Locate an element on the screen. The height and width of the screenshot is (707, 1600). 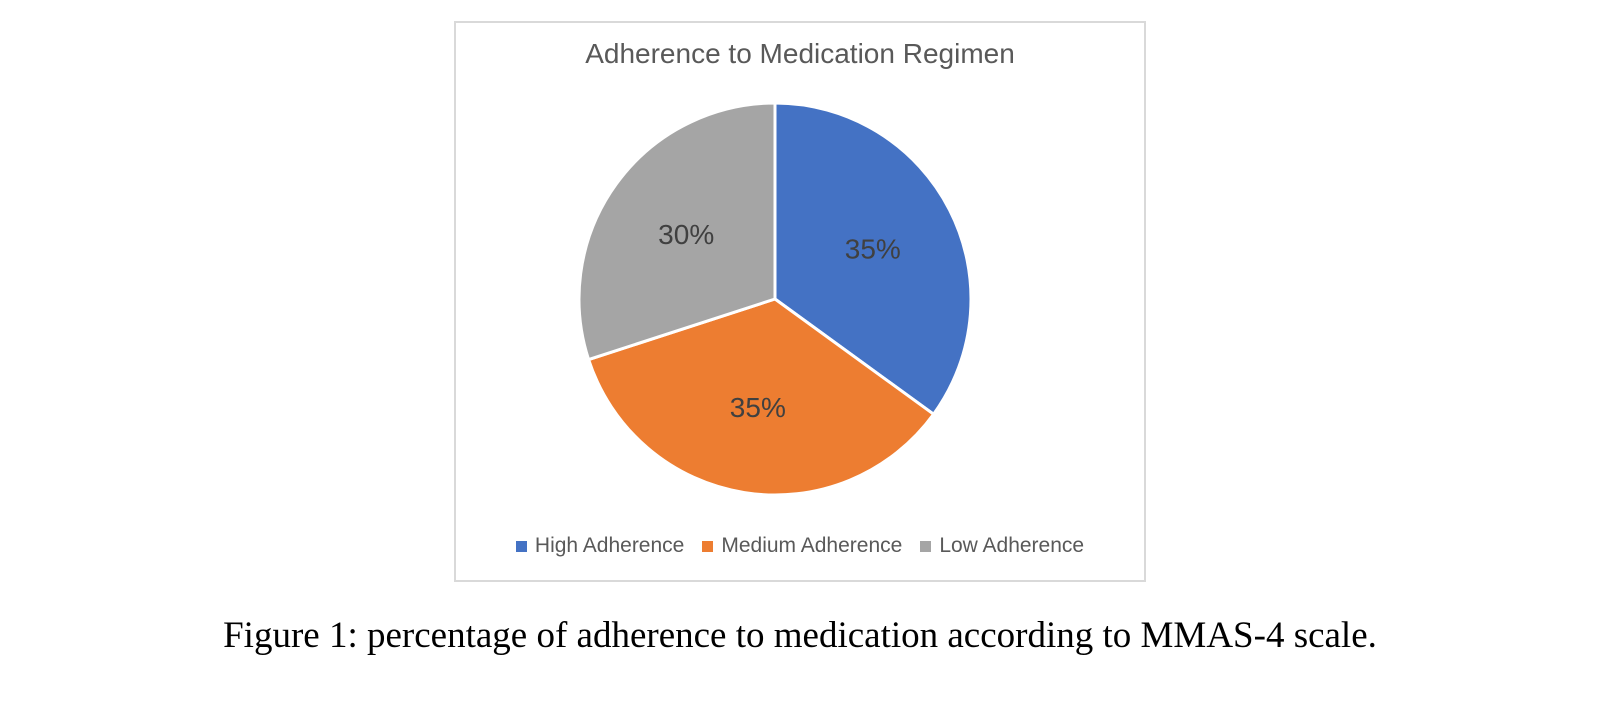
chart-title: Adherence to Medication Regimen is located at coordinates (800, 53).